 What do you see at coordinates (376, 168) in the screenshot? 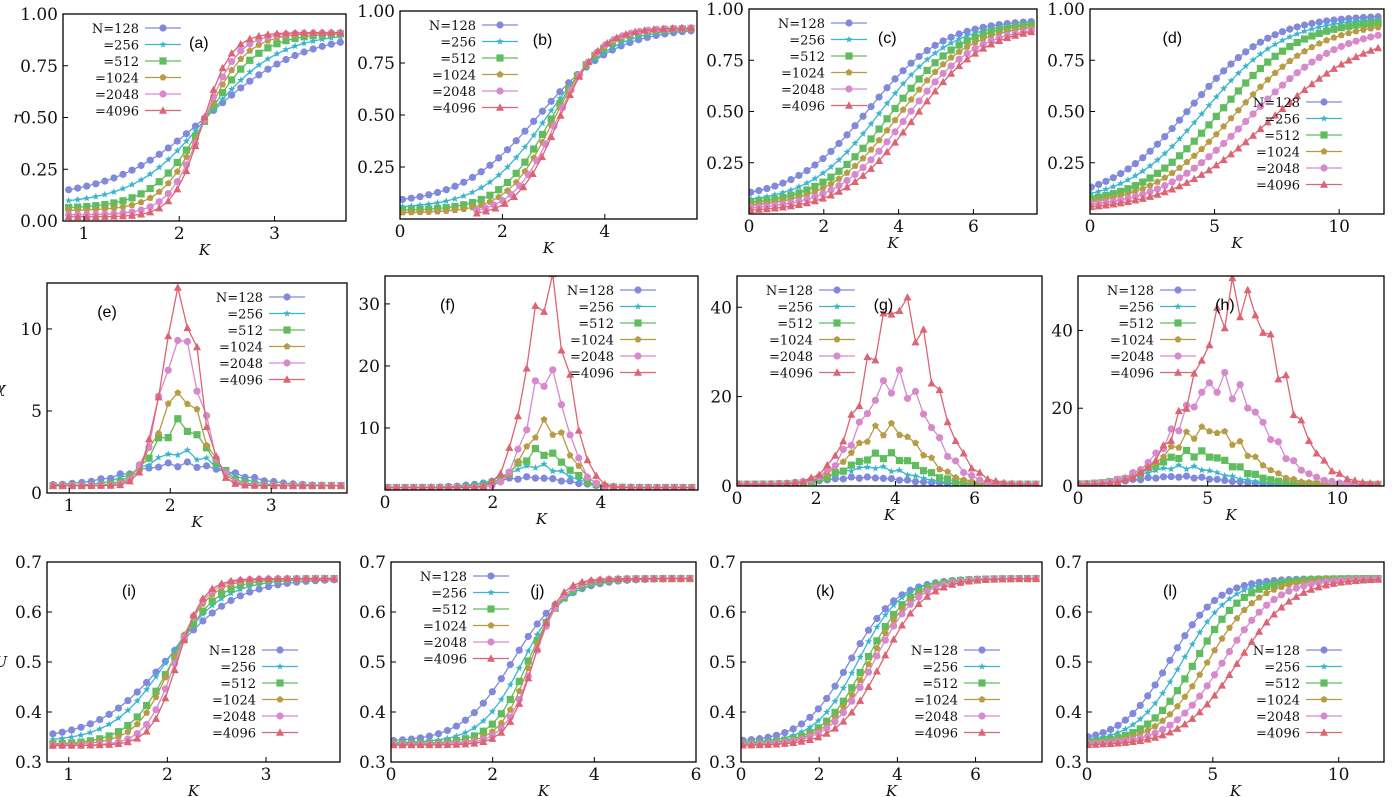
I see `y-tick-label: 0.25` at bounding box center [376, 168].